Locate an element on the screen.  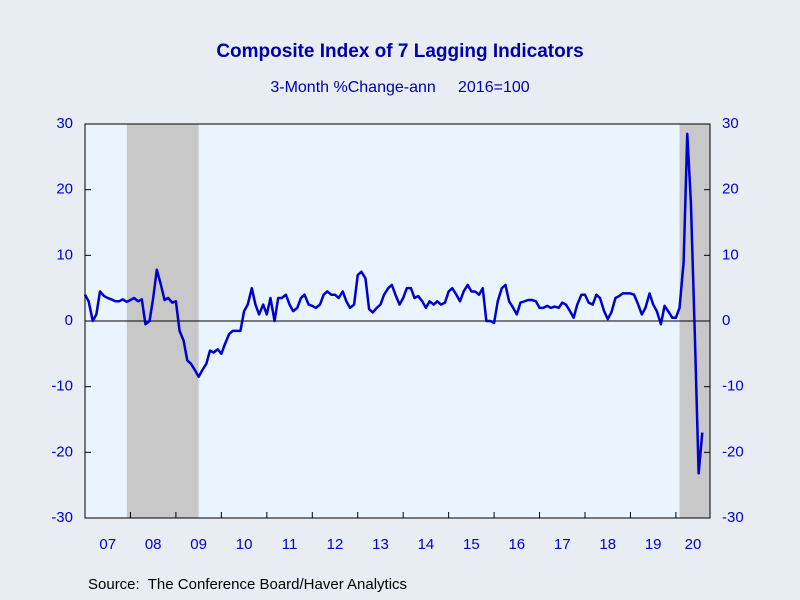
x-tick-label: 20 is located at coordinates (693, 544).